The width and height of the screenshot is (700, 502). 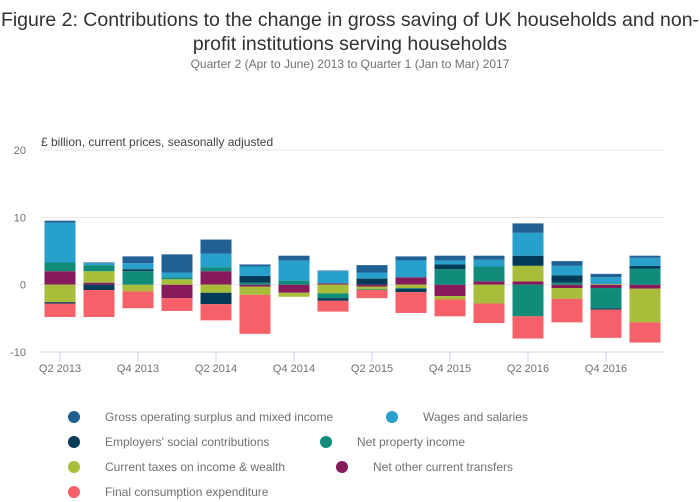 I want to click on legend-item-net-other-current-transfers: Net other current transfers, so click(x=424, y=467).